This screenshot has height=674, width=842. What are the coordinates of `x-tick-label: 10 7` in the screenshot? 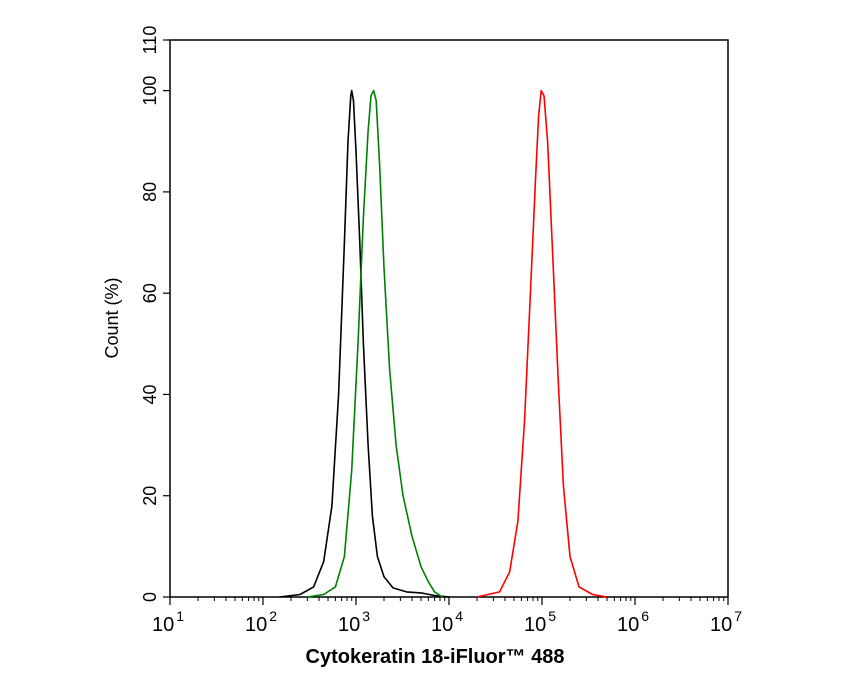 It's located at (726, 622).